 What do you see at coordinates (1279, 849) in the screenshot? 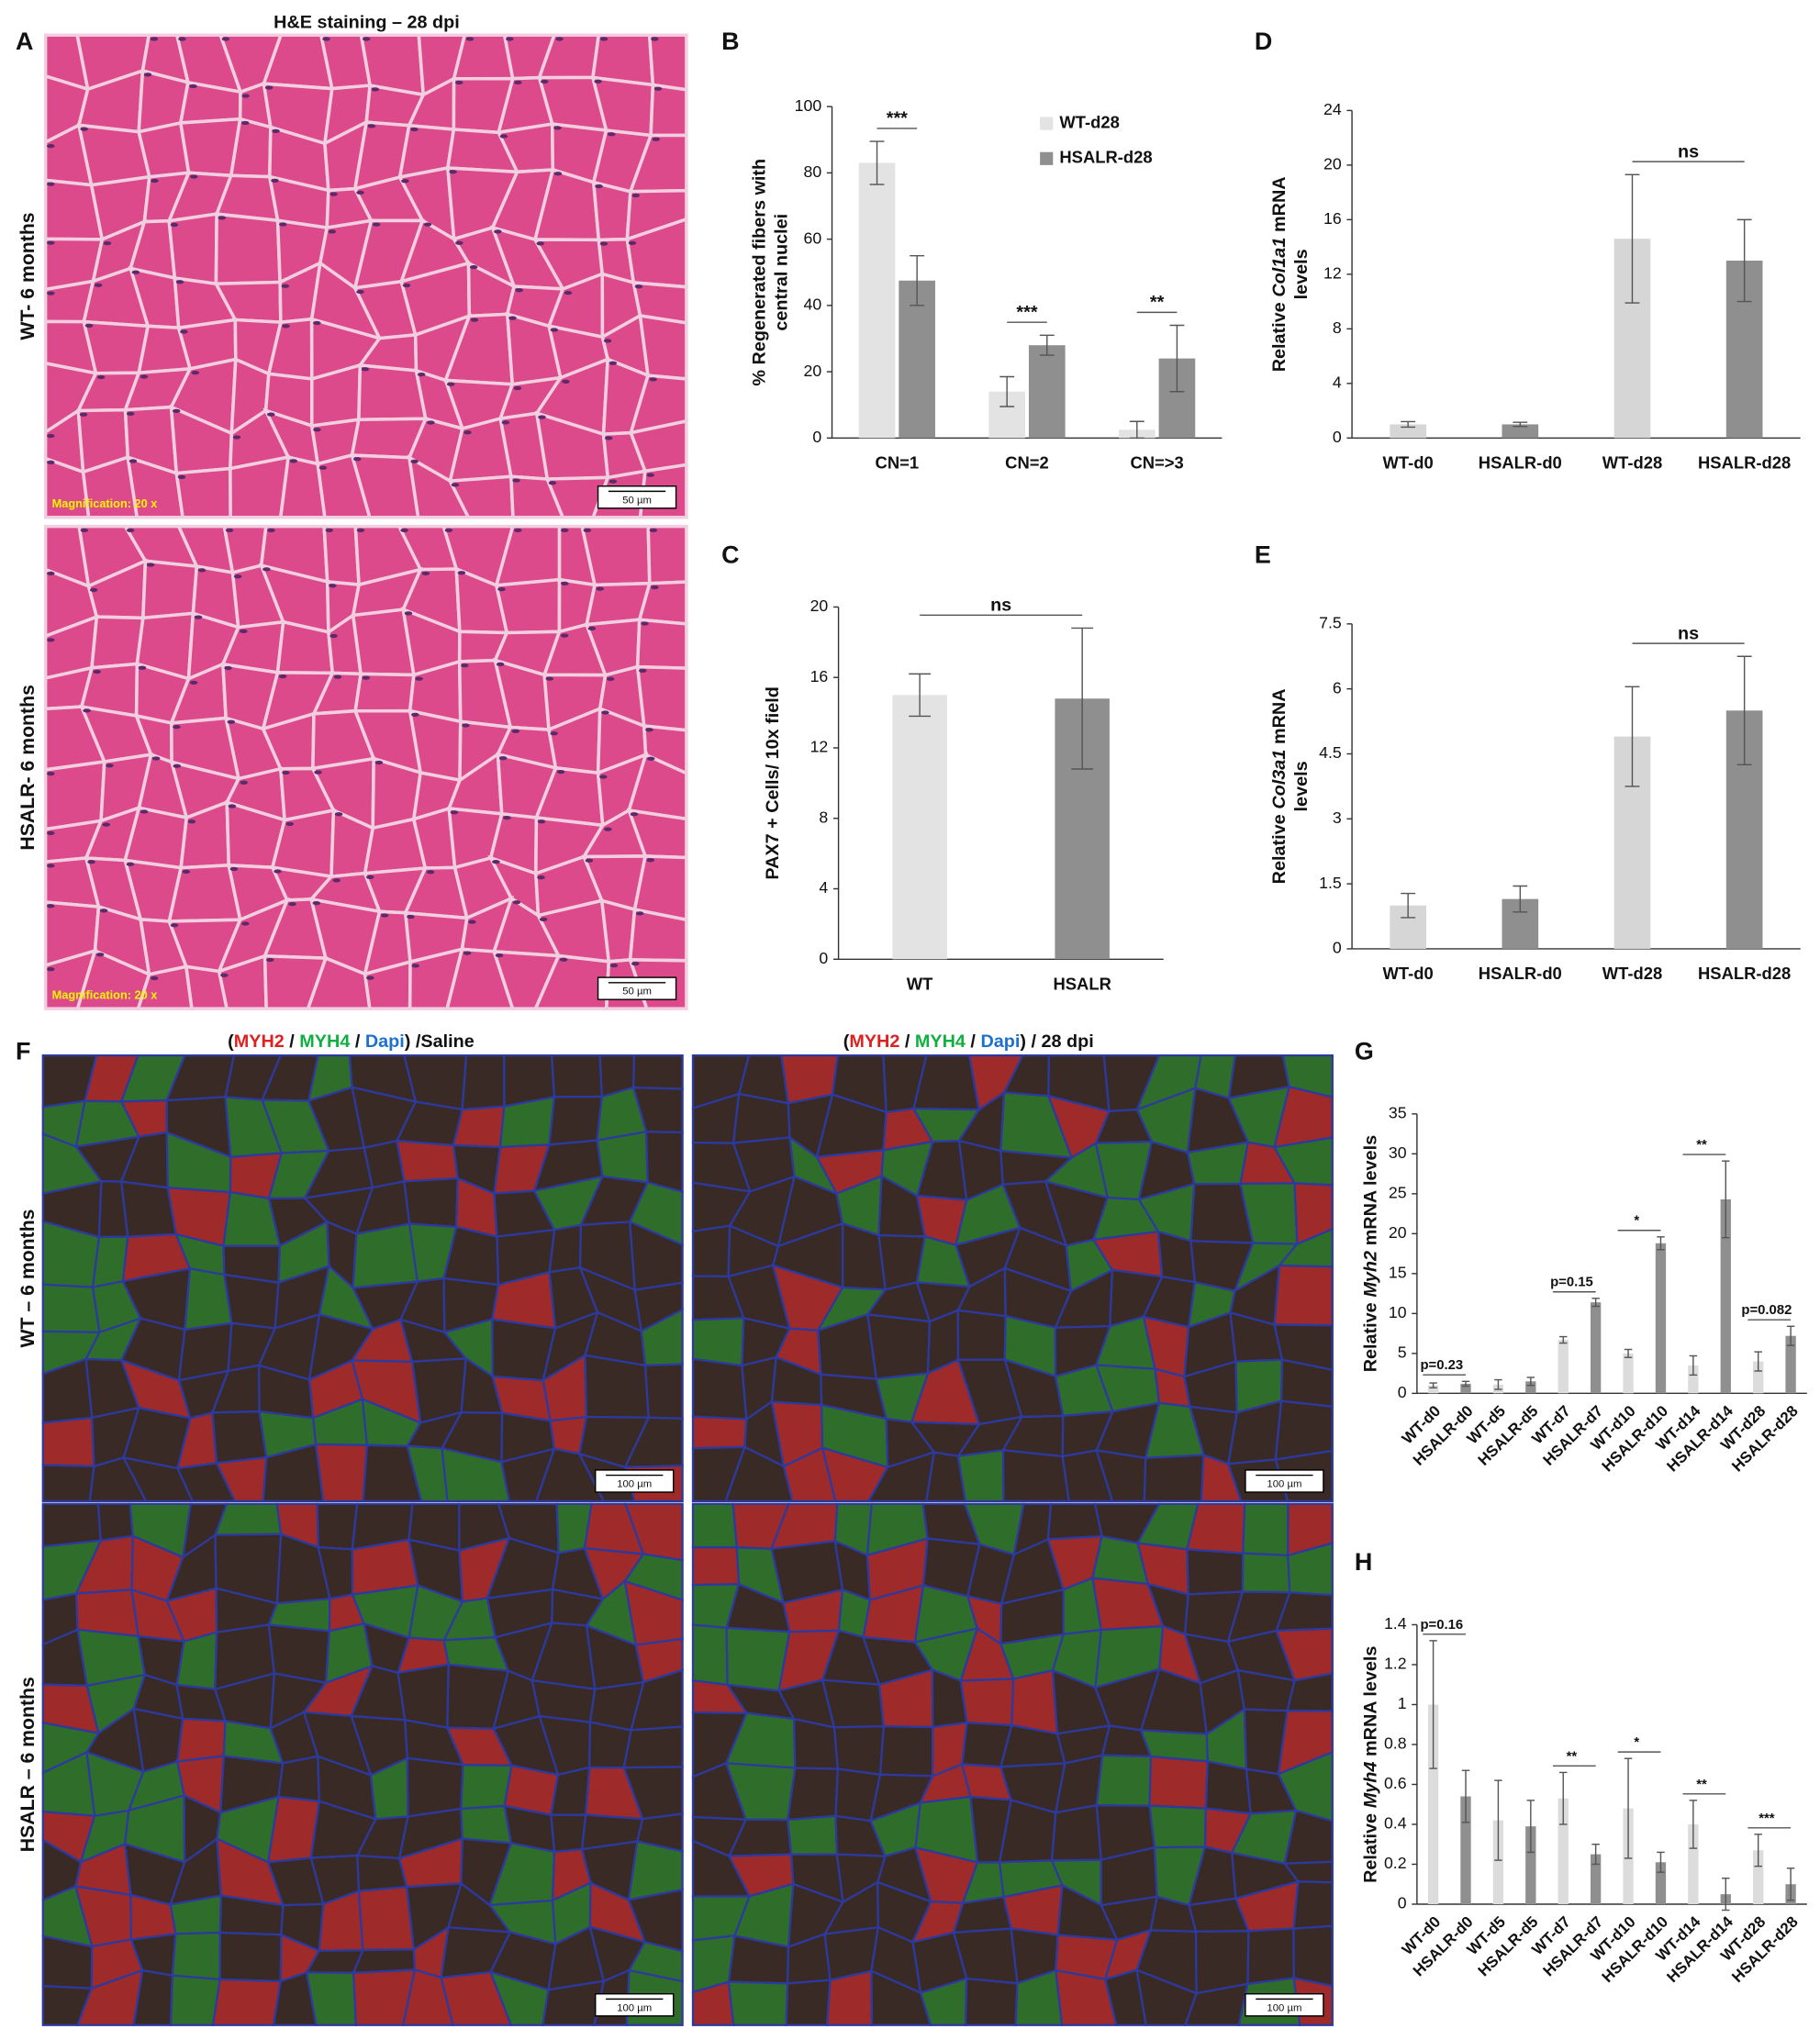
I see `y-axis-label-part: Relative` at bounding box center [1279, 849].